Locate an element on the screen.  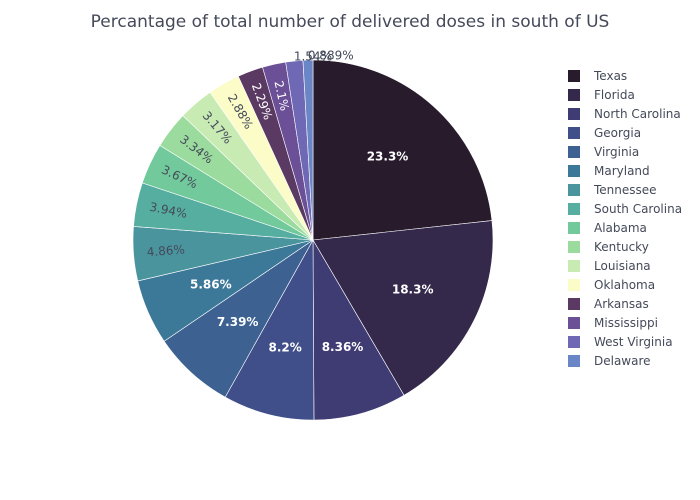
legend-item-delaware: Delaware is located at coordinates (625, 360).